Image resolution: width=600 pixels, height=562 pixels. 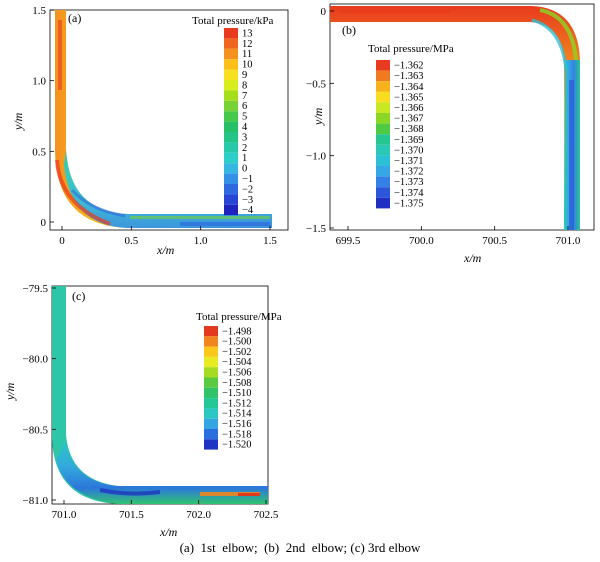 I want to click on legend-value: 11, so click(x=247, y=54).